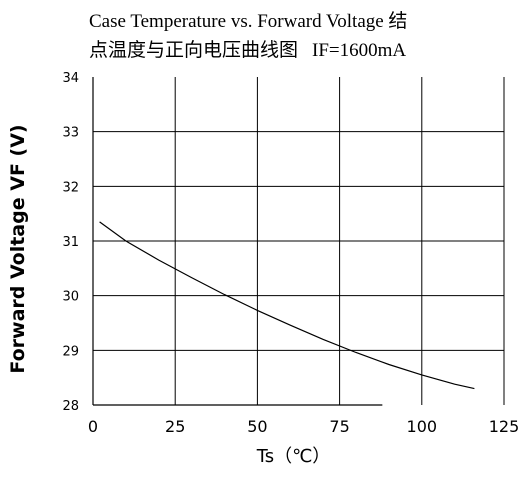  Describe the element at coordinates (70, 78) in the screenshot. I see `y-tick-34: 34` at that location.